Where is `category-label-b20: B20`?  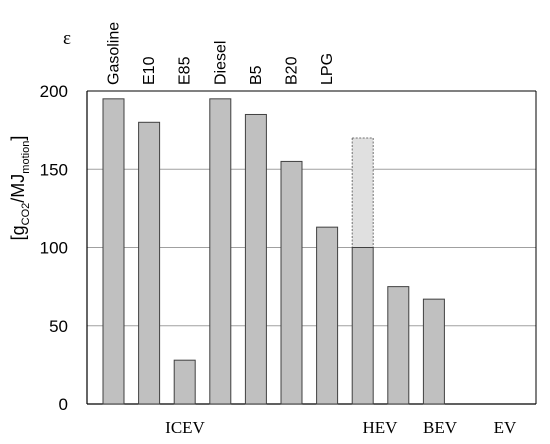
category-label-b20: B20 is located at coordinates (292, 70).